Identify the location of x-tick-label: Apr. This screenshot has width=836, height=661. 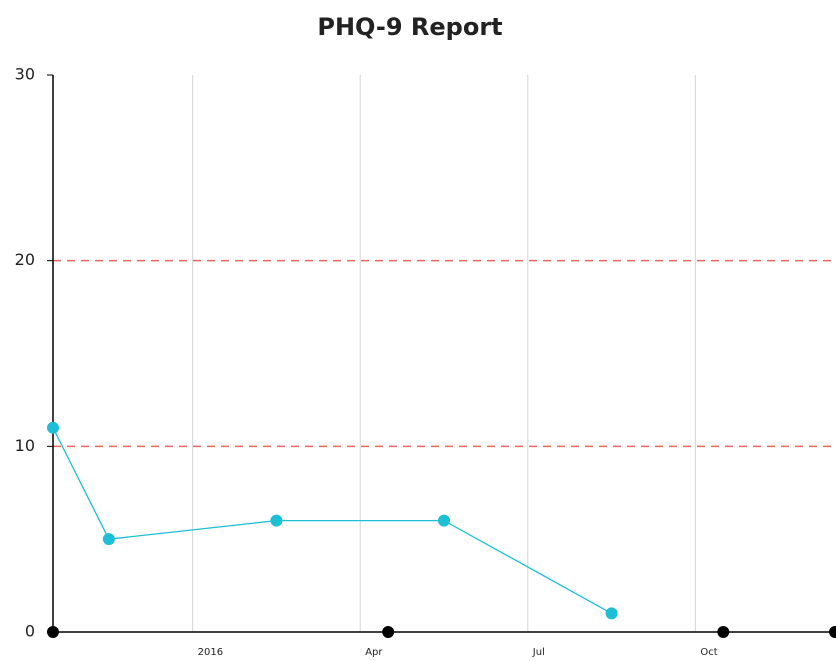
(374, 652).